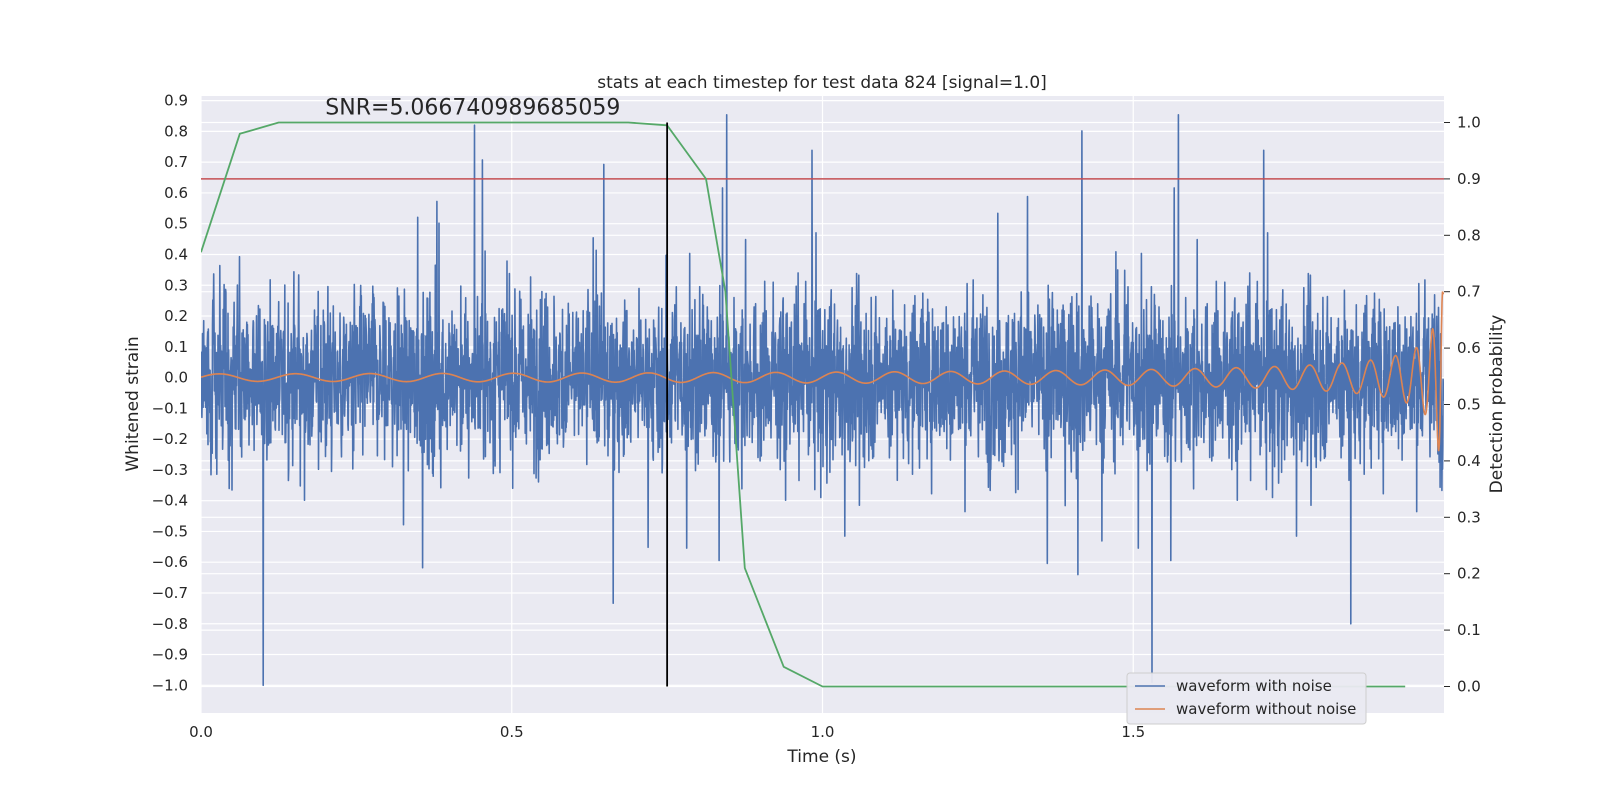  I want to click on y-tick-label: −1.0, so click(170, 685).